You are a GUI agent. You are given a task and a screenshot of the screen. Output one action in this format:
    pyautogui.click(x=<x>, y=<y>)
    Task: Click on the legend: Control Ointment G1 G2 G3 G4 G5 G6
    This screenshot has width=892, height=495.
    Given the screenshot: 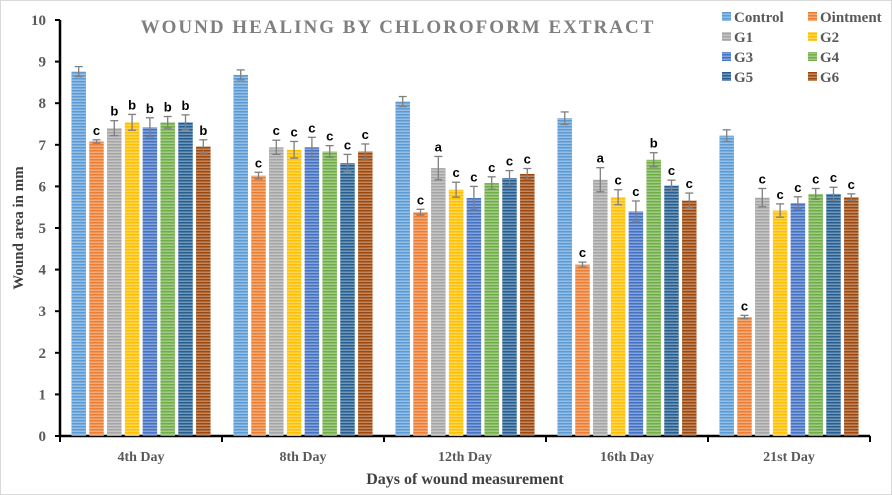 What is the action you would take?
    pyautogui.click(x=802, y=48)
    